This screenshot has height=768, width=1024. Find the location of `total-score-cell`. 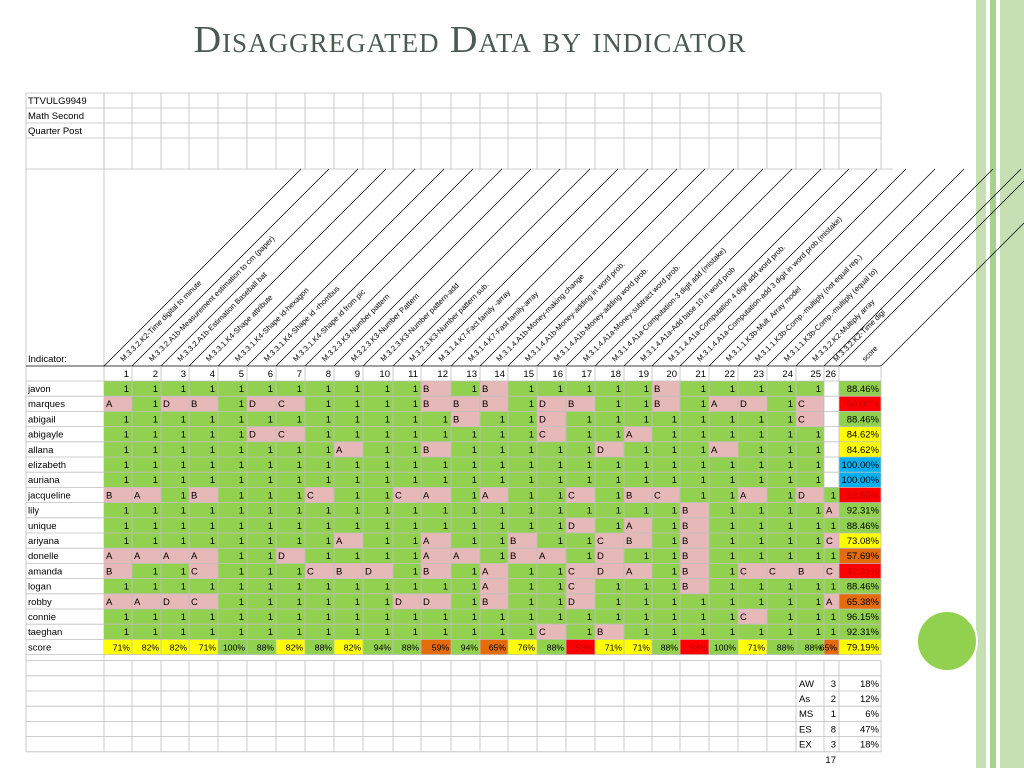

total-score-cell is located at coordinates (860, 647).